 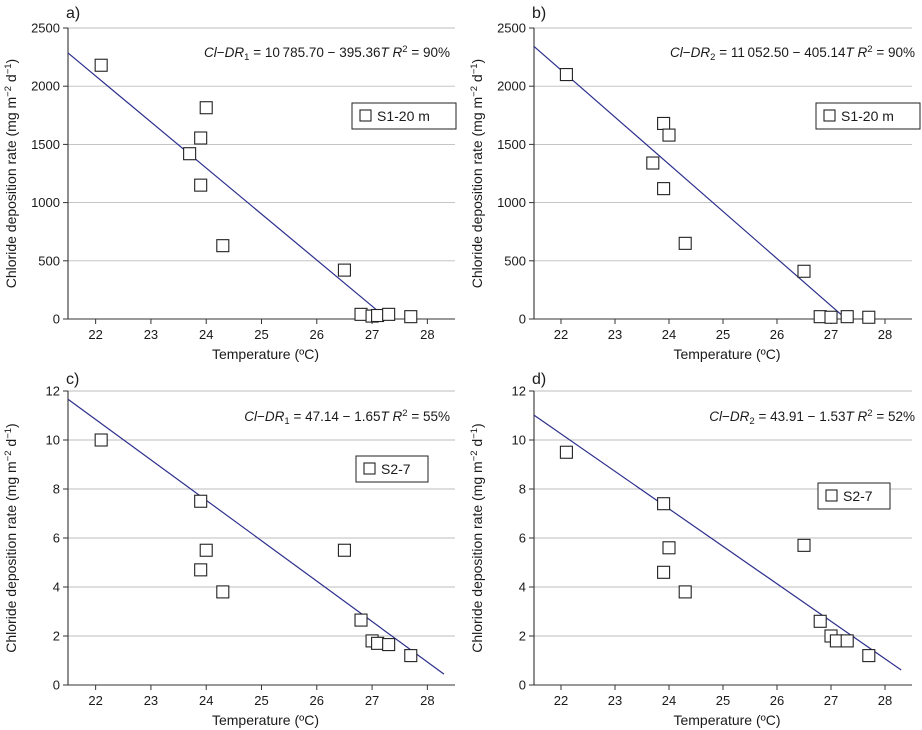 I want to click on y-tick-label: 2500, so click(x=45, y=28).